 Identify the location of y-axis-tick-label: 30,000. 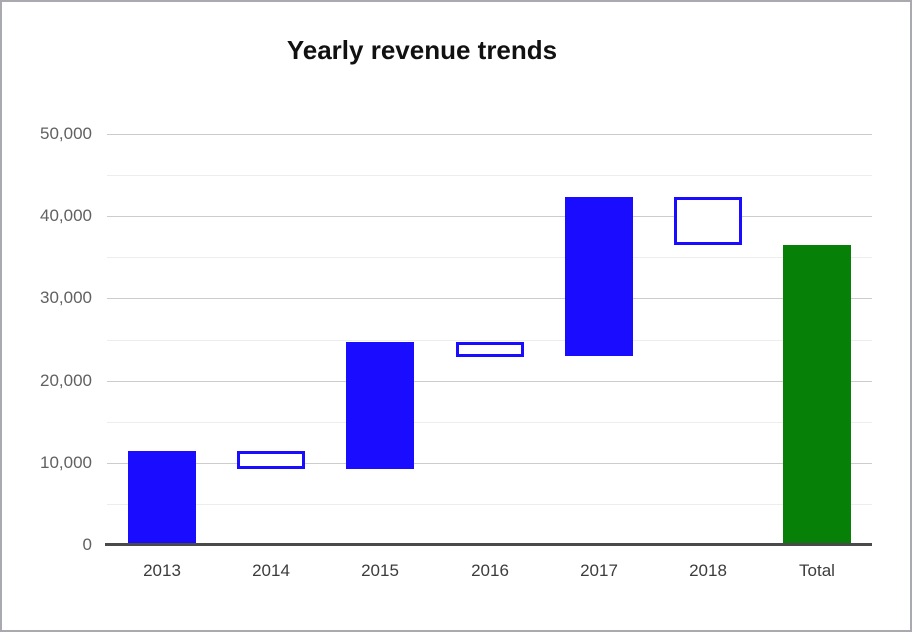
(66, 297).